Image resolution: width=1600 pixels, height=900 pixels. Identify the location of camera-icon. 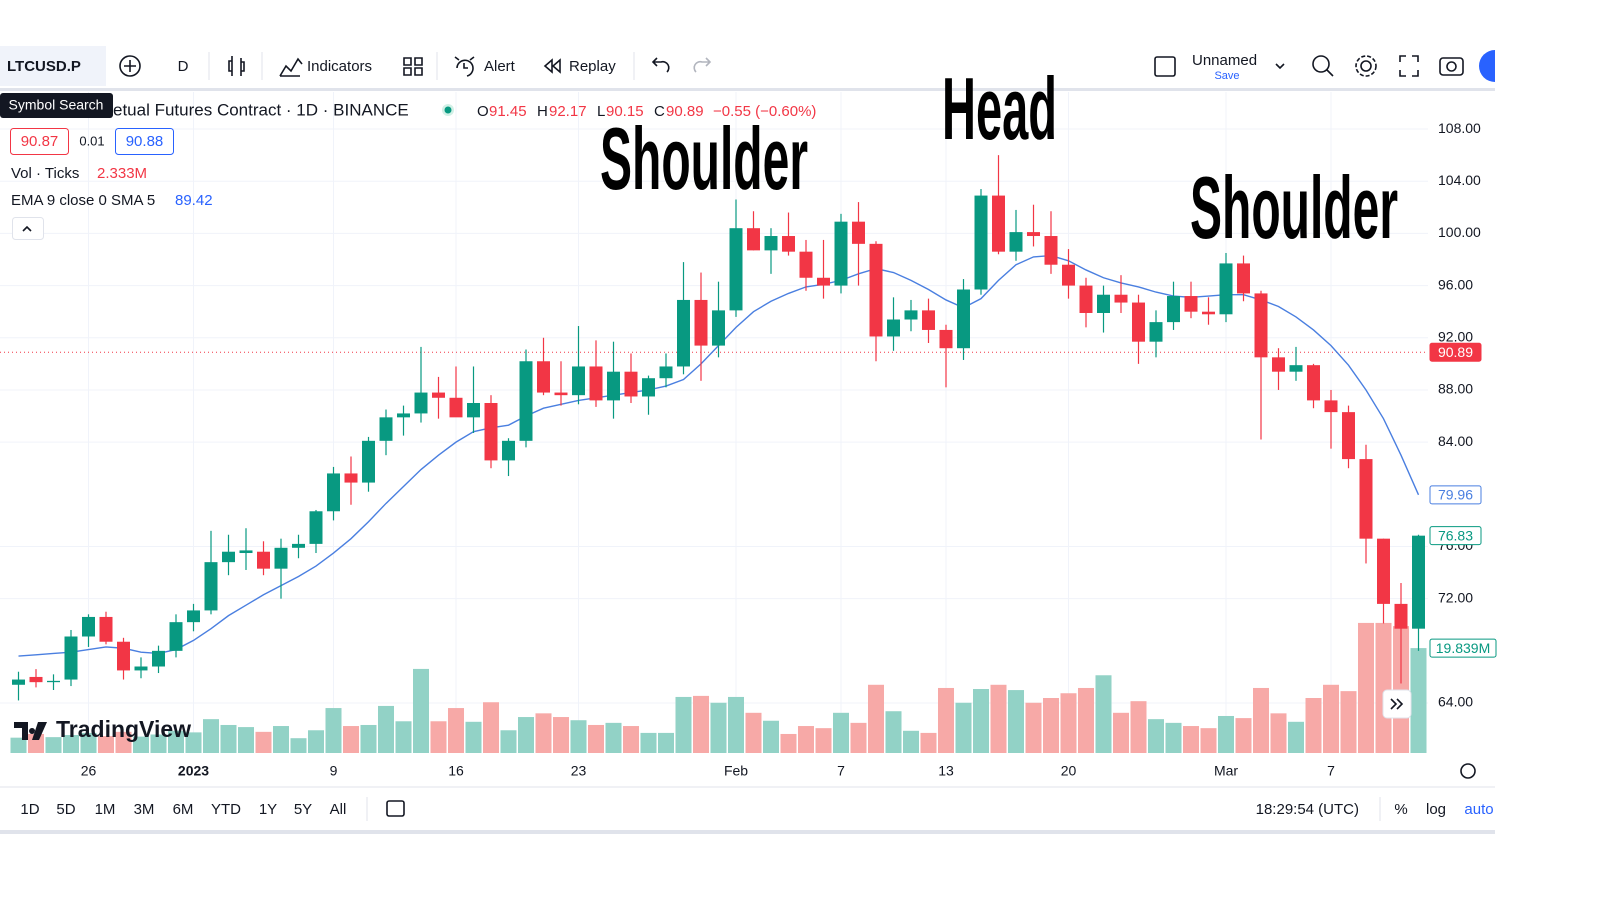
(1451, 66).